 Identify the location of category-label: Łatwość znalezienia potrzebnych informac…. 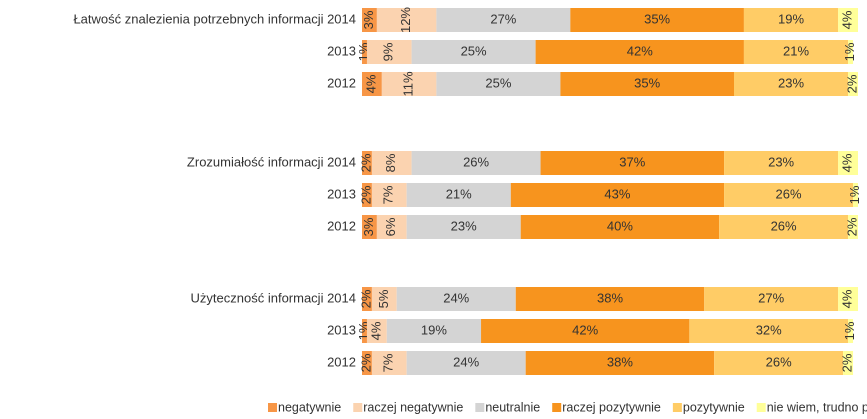
(214, 18).